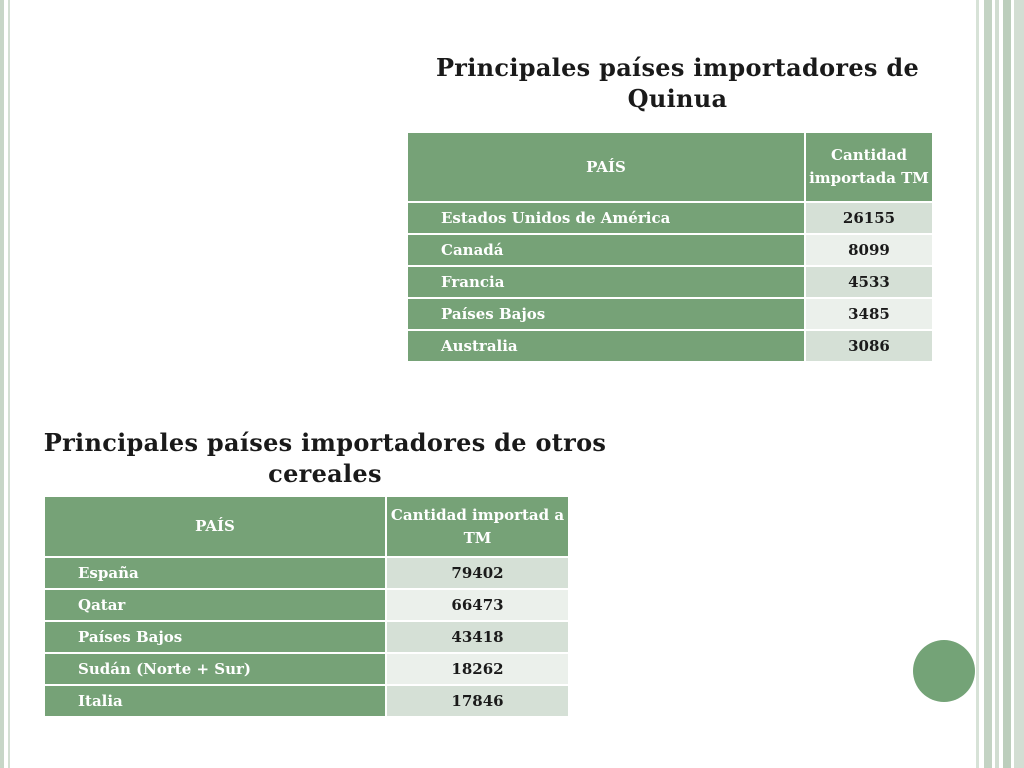 The height and width of the screenshot is (768, 1024). I want to click on quantity-cell: 17846, so click(477, 701).